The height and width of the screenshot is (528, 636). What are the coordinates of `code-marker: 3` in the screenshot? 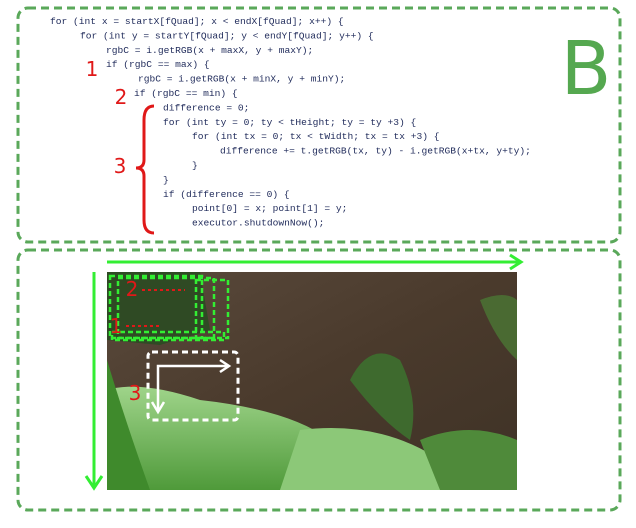 It's located at (120, 166).